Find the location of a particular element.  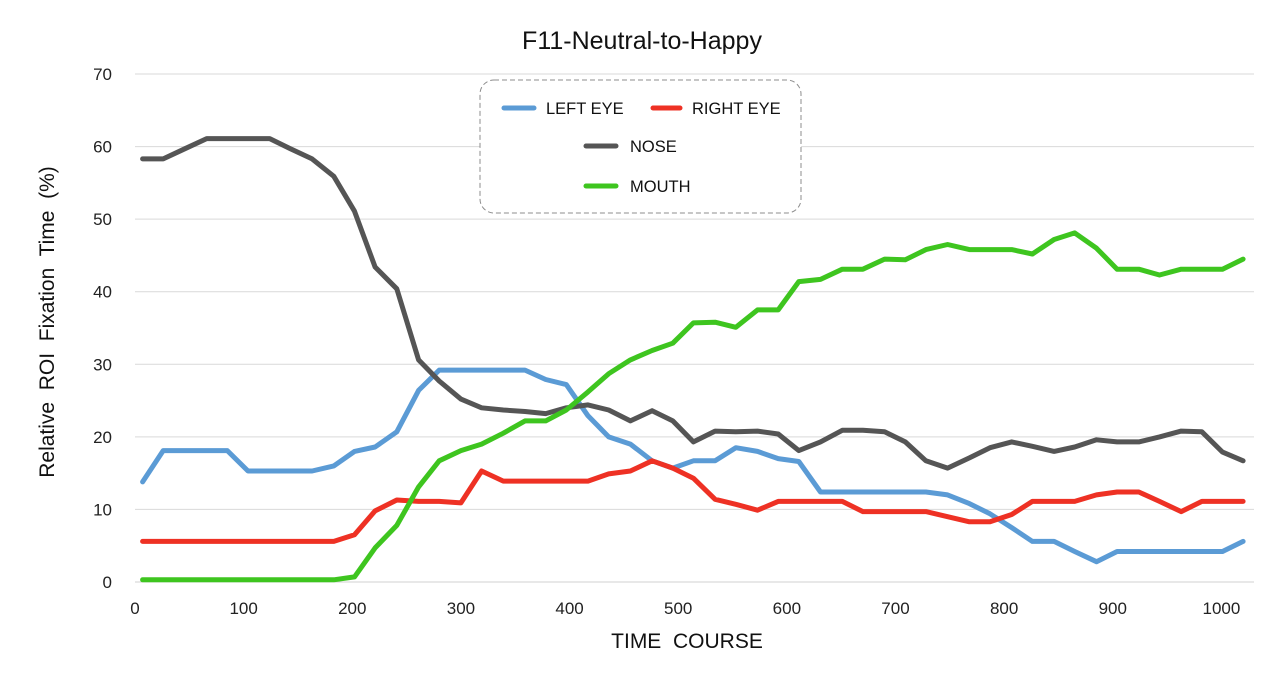

x-tick-label: 900 is located at coordinates (1113, 608).